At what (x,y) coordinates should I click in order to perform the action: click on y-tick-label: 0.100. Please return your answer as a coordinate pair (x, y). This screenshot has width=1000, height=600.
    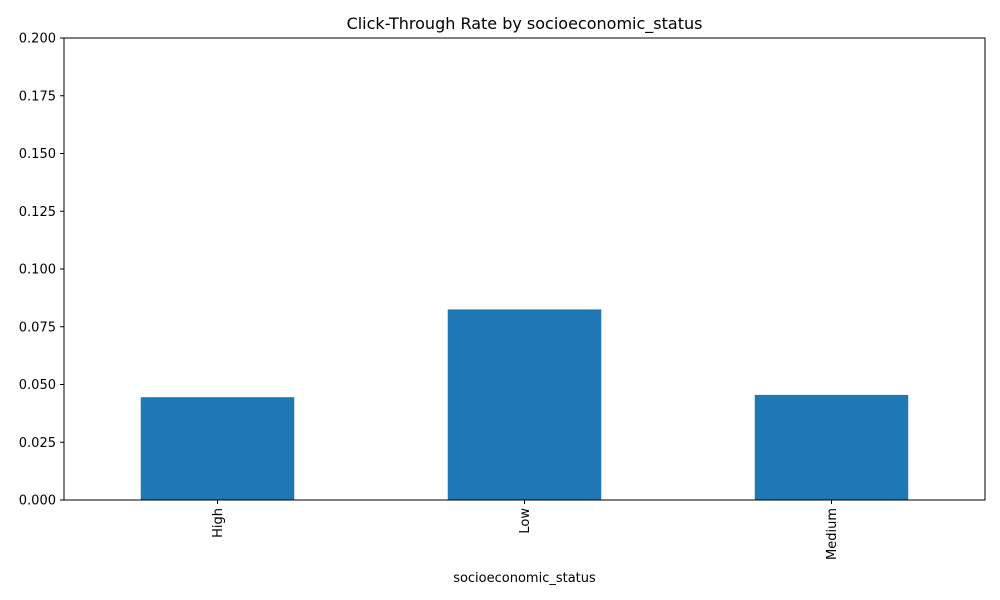
    Looking at the image, I should click on (37, 270).